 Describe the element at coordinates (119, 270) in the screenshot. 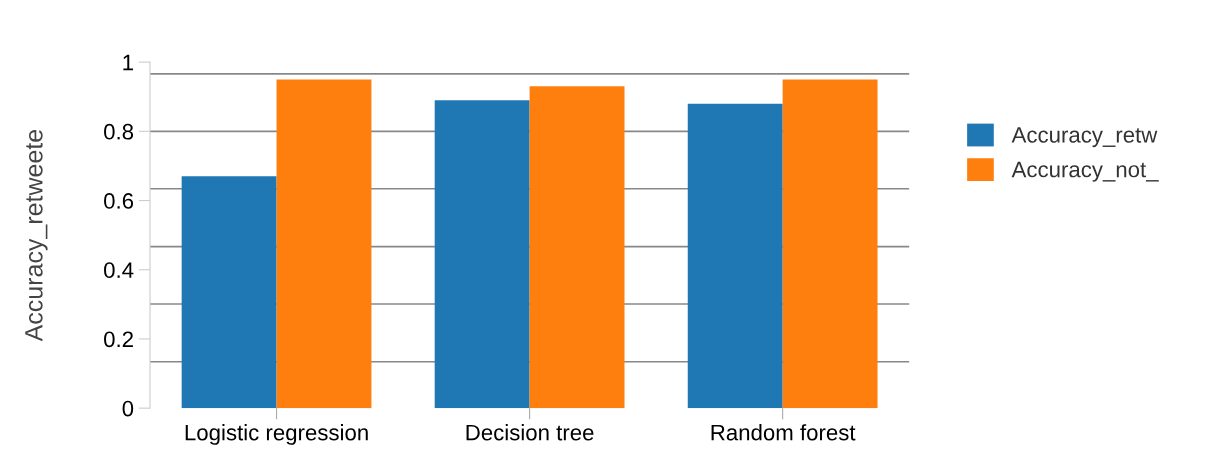

I see `y-tick-label: 0.4` at that location.